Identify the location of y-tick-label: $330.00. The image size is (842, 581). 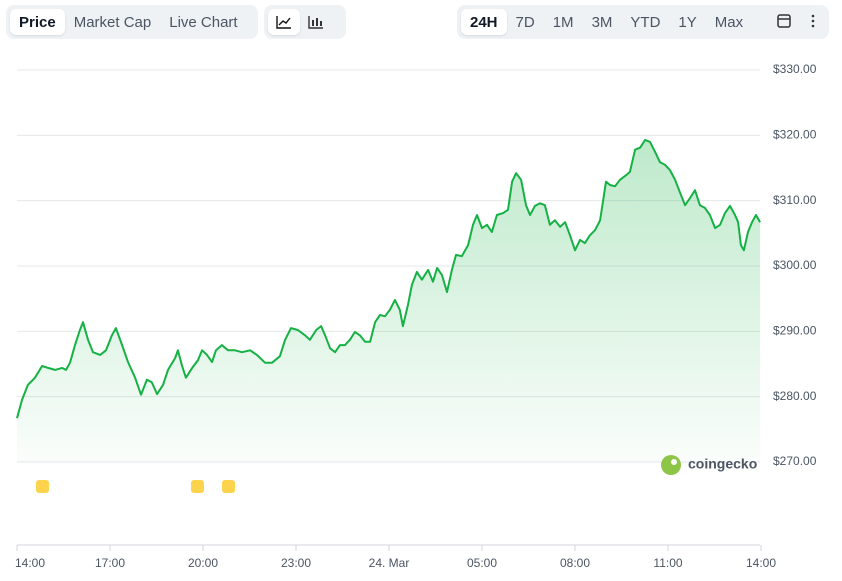
(795, 69).